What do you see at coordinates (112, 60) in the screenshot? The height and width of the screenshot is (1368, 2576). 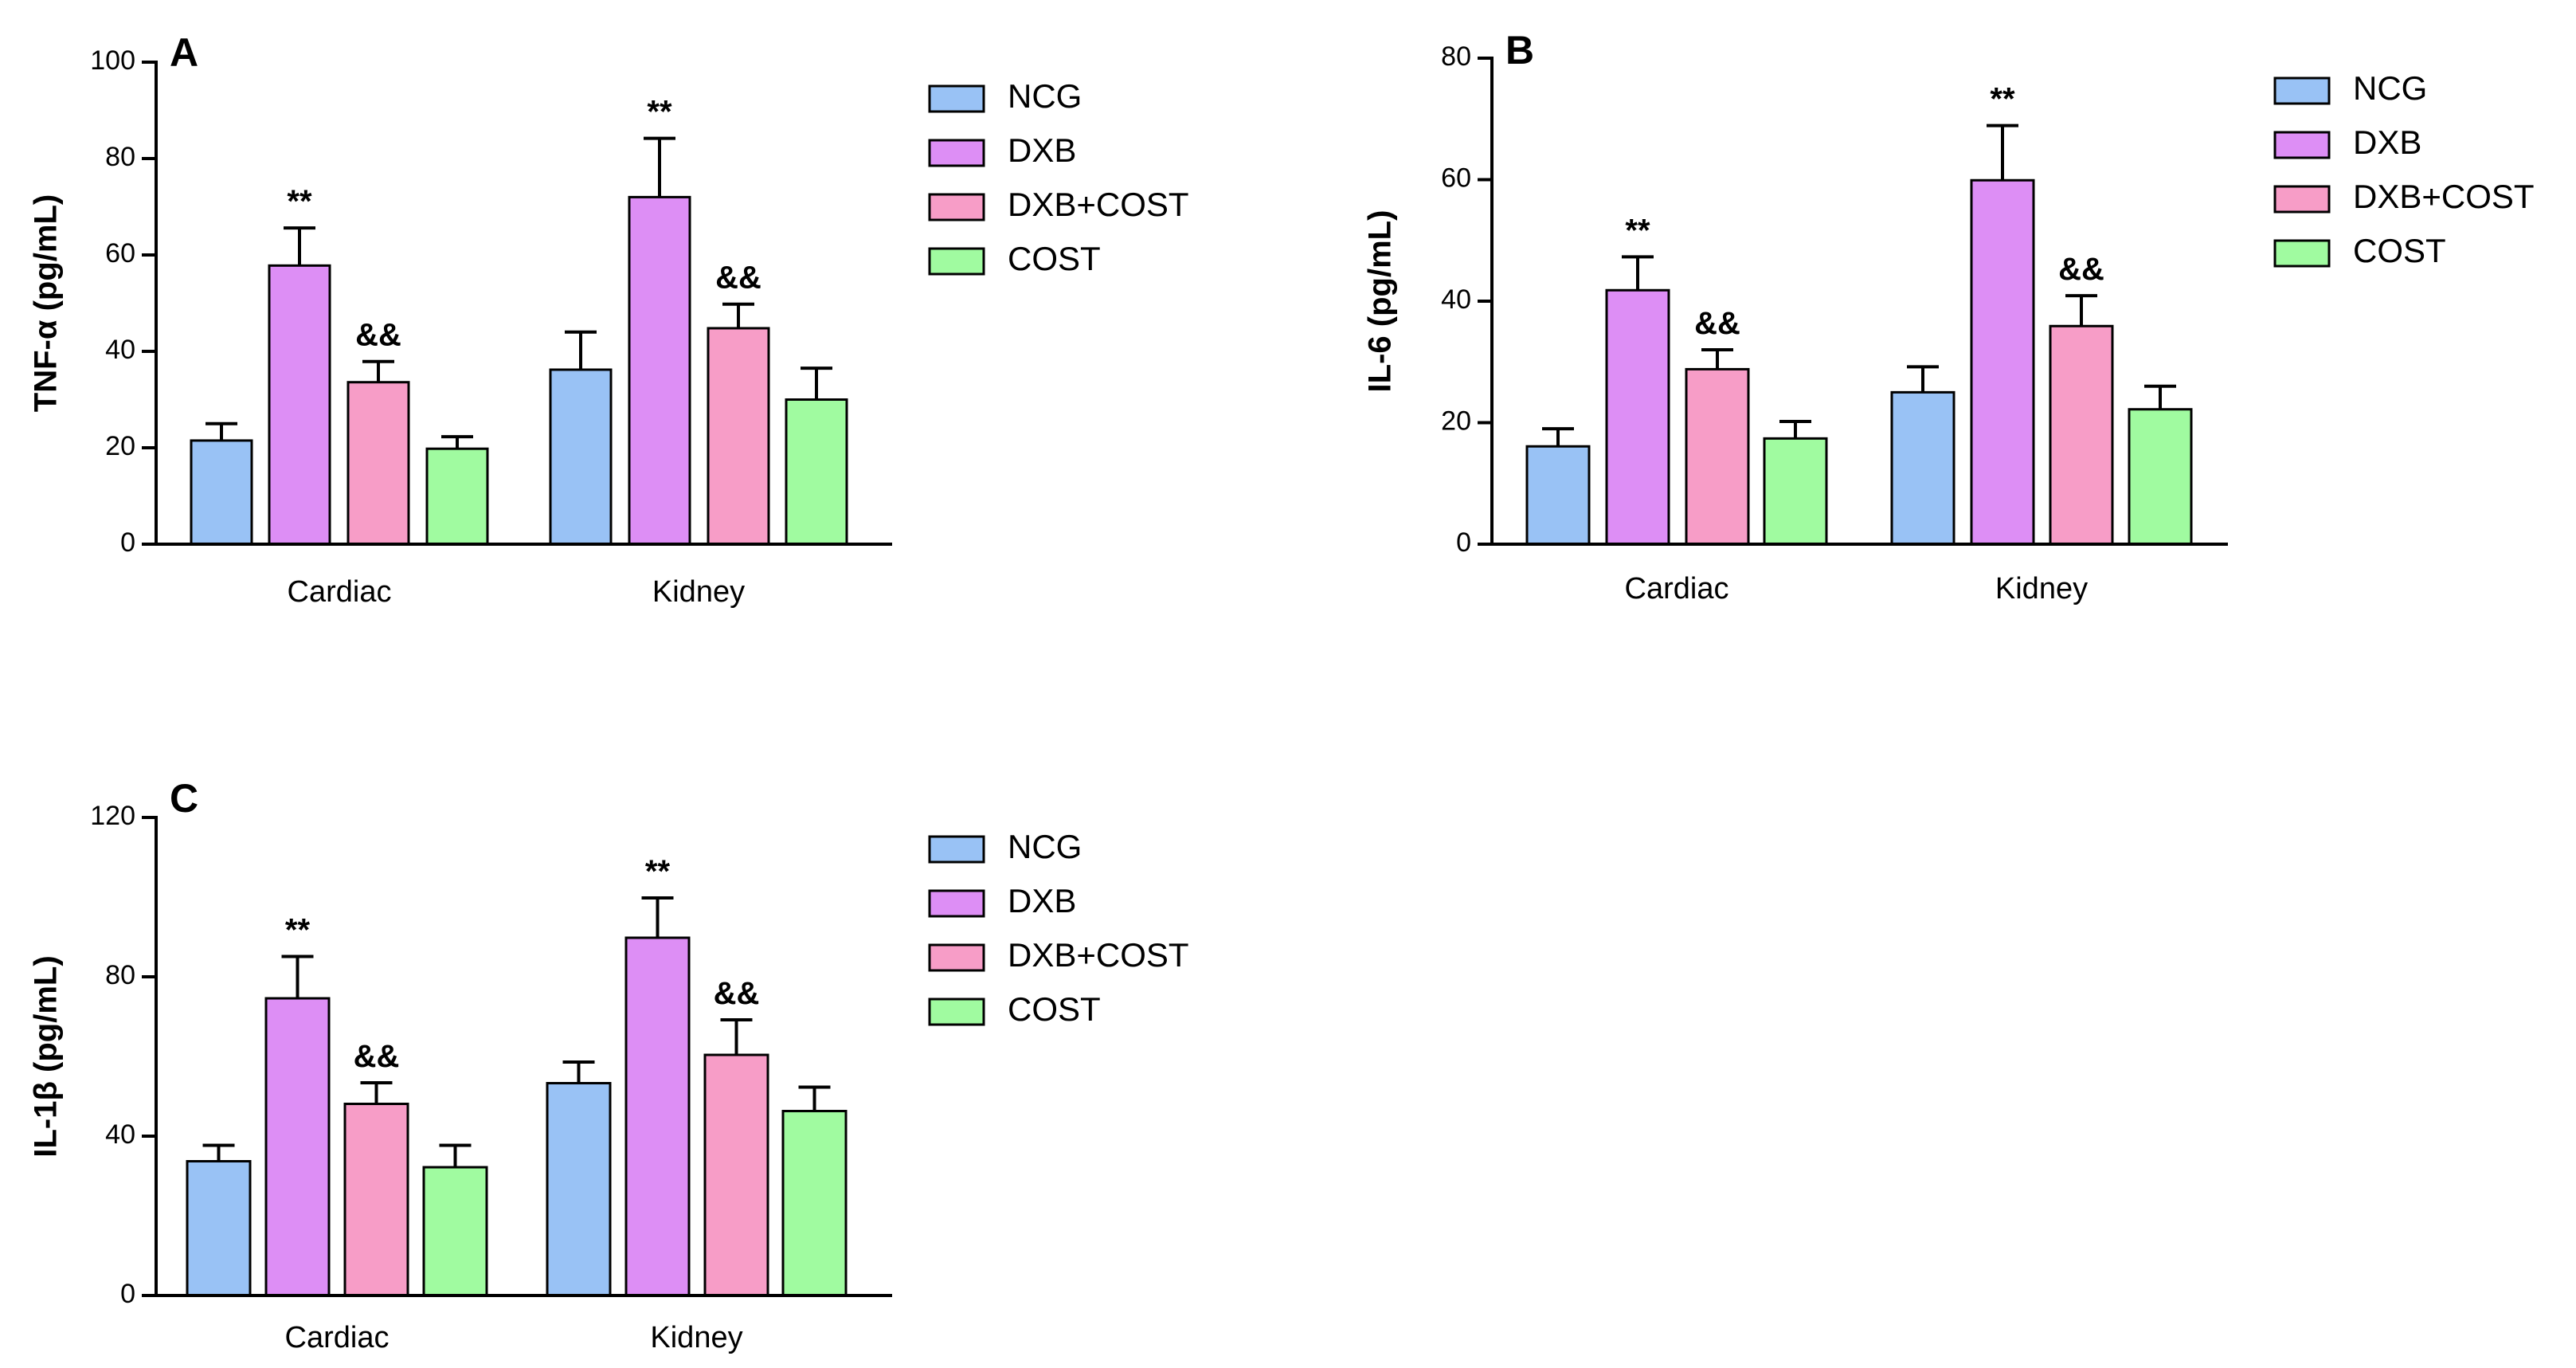 I see `y-tick-label: 100` at bounding box center [112, 60].